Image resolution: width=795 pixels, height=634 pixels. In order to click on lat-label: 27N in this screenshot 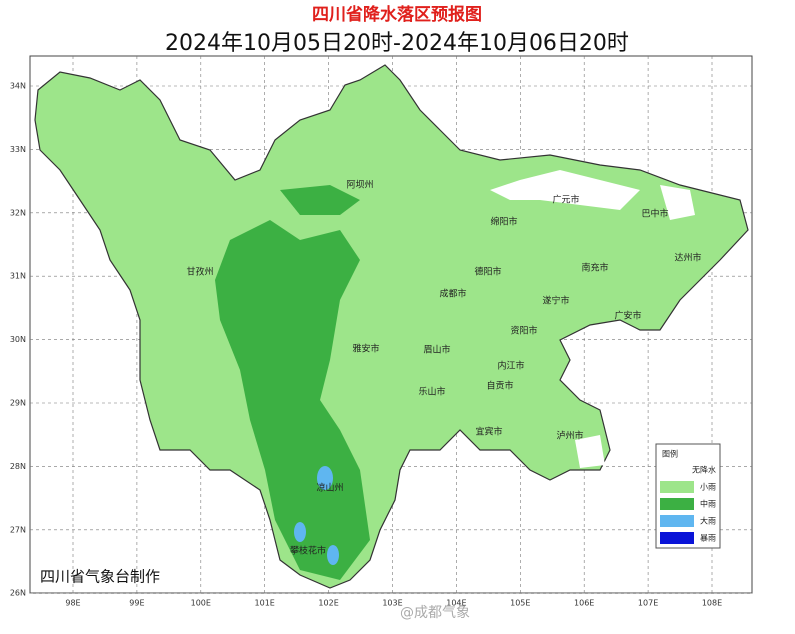, I will do `click(18, 529)`.